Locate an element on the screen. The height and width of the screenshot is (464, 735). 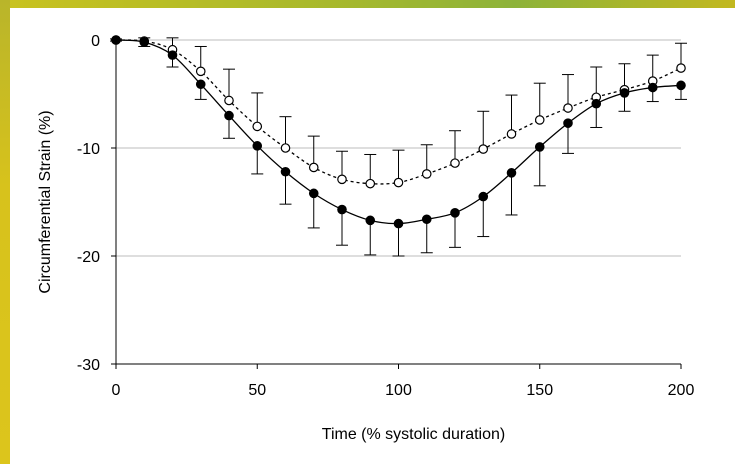
x-tick-label: 50 is located at coordinates (257, 390).